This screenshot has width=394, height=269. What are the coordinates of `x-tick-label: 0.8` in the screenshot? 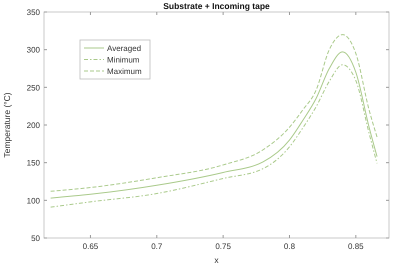 It's located at (290, 246).